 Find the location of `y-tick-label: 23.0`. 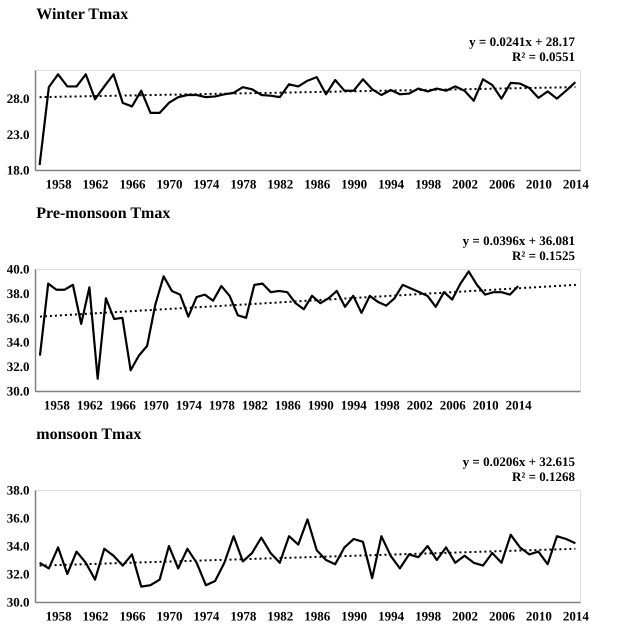

y-tick-label: 23.0 is located at coordinates (18, 134).